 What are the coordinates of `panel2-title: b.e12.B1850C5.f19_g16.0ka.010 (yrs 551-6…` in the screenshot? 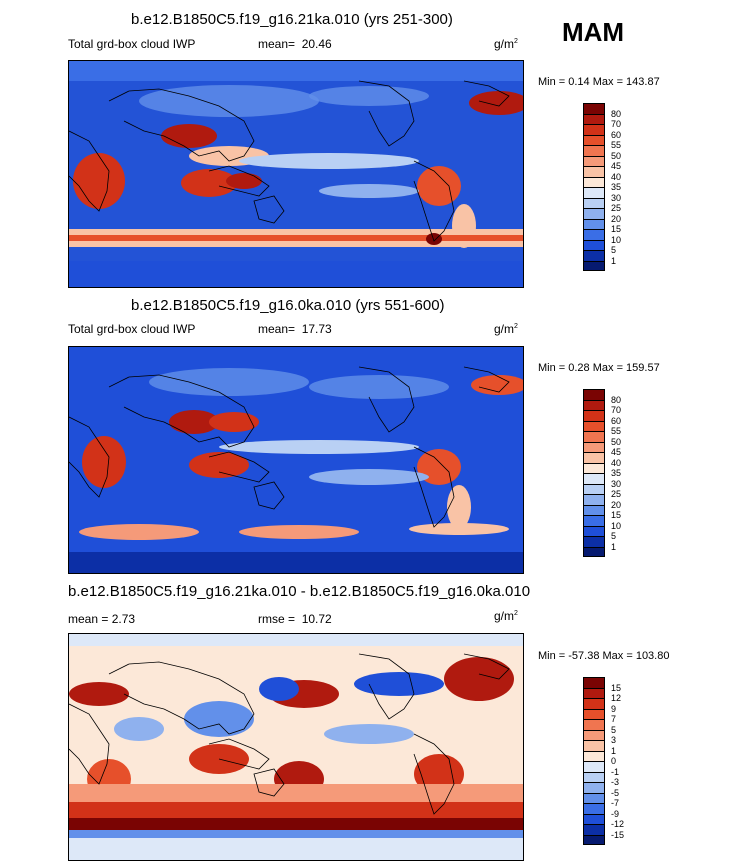 It's located at (288, 305).